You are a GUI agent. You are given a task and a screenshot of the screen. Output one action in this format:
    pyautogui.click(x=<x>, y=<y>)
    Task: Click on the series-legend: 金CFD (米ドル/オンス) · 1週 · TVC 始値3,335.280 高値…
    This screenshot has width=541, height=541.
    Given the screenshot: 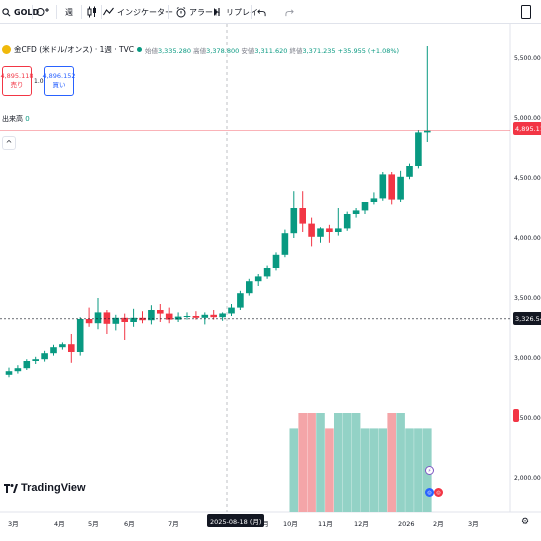 What is the action you would take?
    pyautogui.click(x=200, y=49)
    